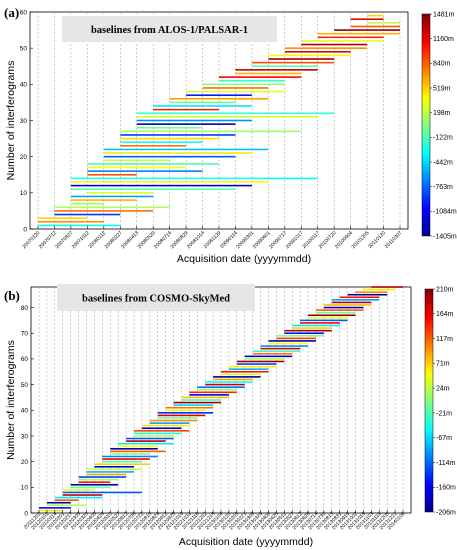 Image resolution: width=457 pixels, height=550 pixels. What do you see at coordinates (24, 193) in the screenshot?
I see `y-tick-label: 10` at bounding box center [24, 193].